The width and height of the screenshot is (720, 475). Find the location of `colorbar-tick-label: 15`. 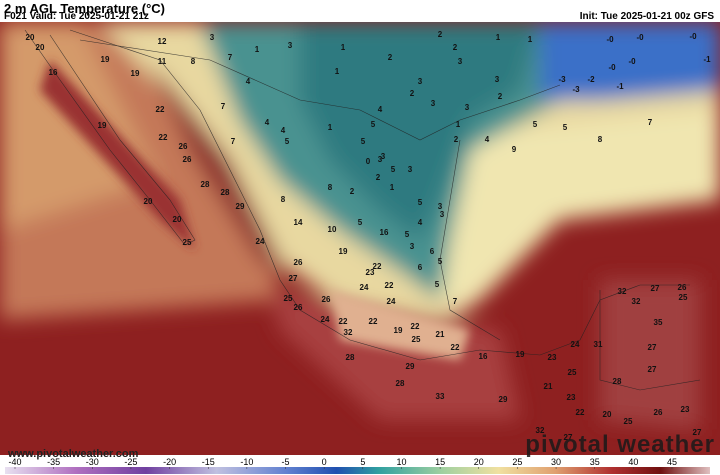

colorbar-tick-label: 15 is located at coordinates (440, 462).